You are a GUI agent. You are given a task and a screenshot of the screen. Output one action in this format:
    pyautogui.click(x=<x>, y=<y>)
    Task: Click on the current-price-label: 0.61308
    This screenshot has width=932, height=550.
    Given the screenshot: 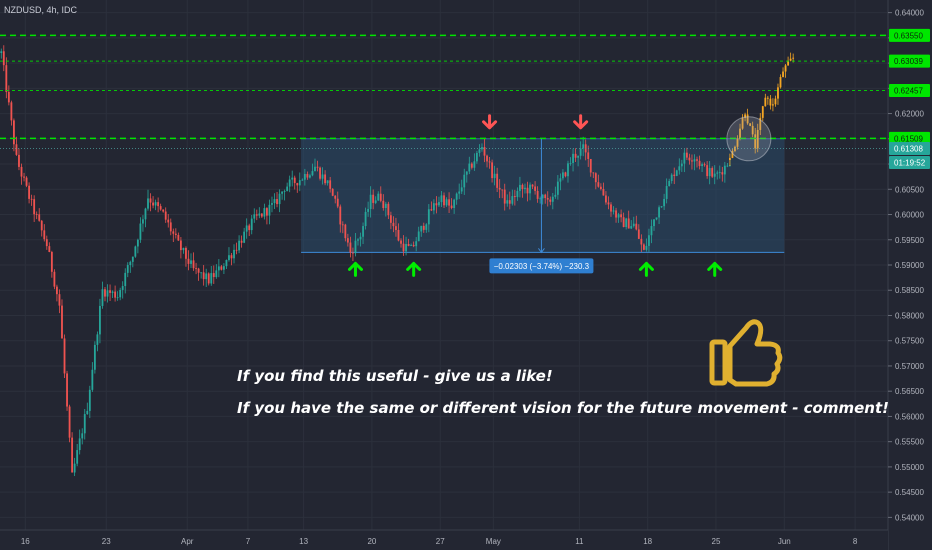 What is the action you would take?
    pyautogui.click(x=908, y=149)
    